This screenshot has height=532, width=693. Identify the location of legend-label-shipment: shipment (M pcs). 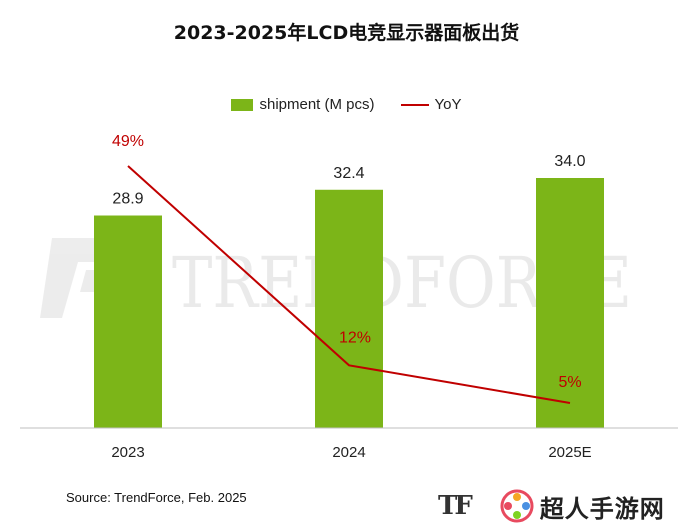
(317, 104).